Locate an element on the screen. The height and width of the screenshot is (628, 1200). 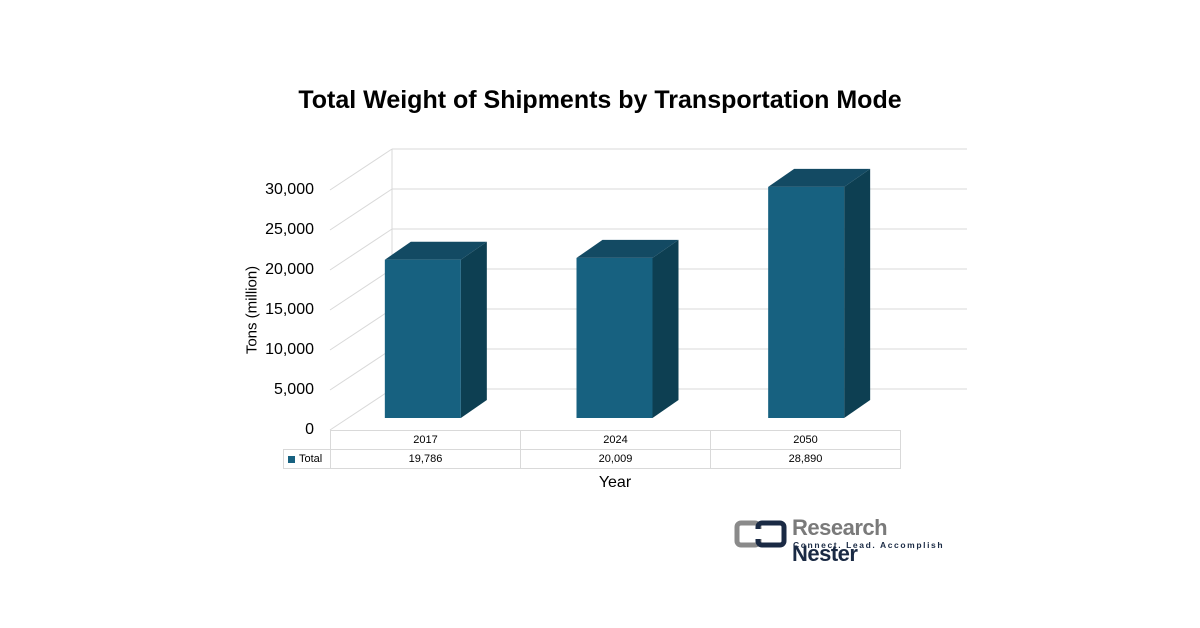
y-tick-label: 25,000 is located at coordinates (289, 229).